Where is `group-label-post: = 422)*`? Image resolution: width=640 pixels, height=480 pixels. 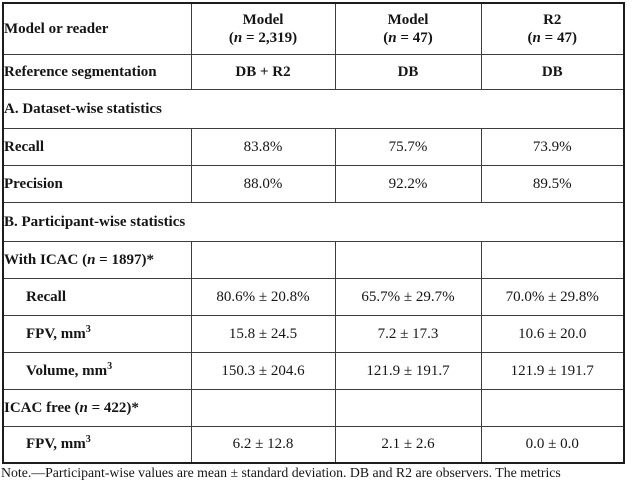
group-label-post: = 422)* is located at coordinates (113, 407).